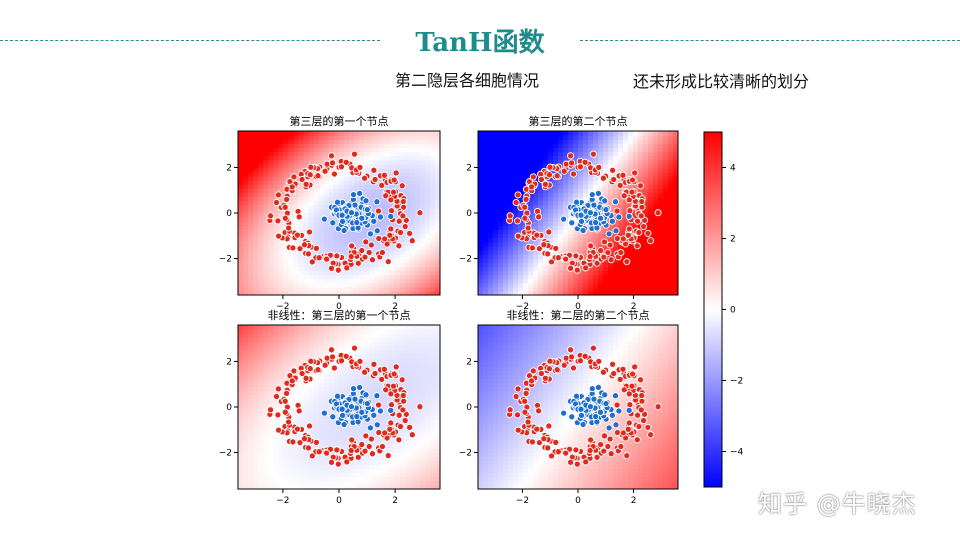 The image size is (960, 540). I want to click on colorbar-tick-label: −4, so click(737, 453).